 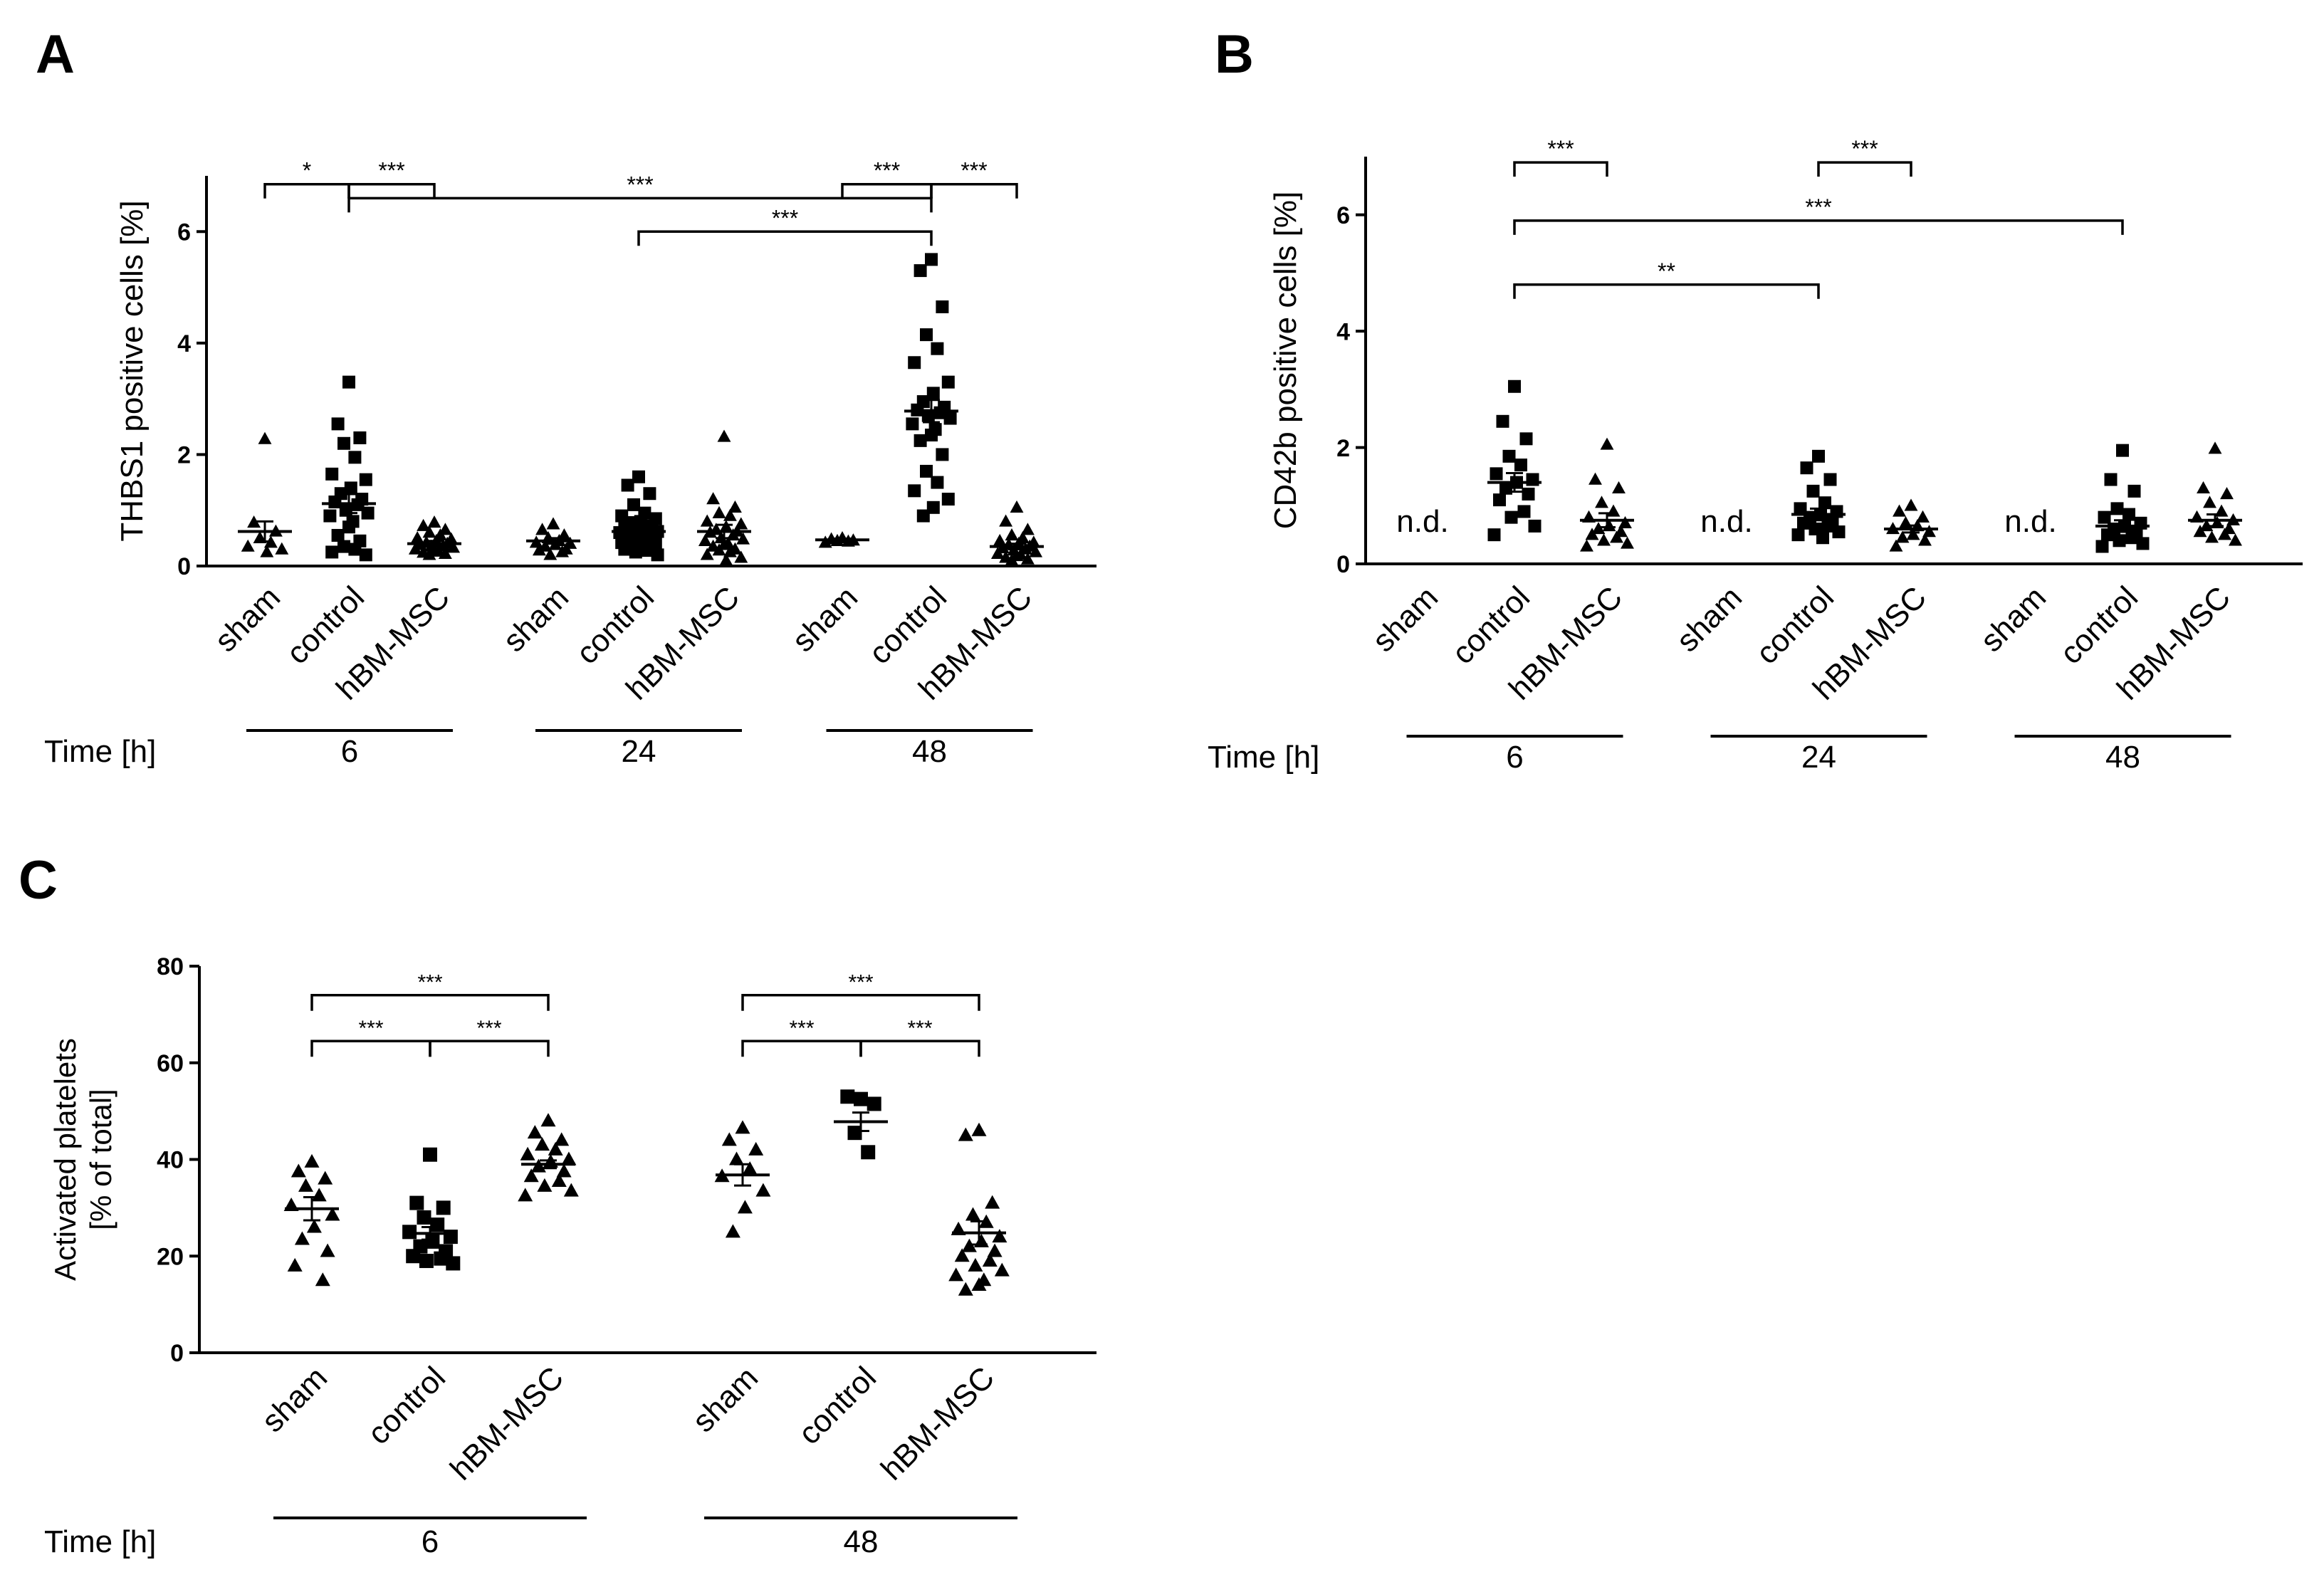 What do you see at coordinates (100, 1542) in the screenshot?
I see `time-axis-label: Time [h]` at bounding box center [100, 1542].